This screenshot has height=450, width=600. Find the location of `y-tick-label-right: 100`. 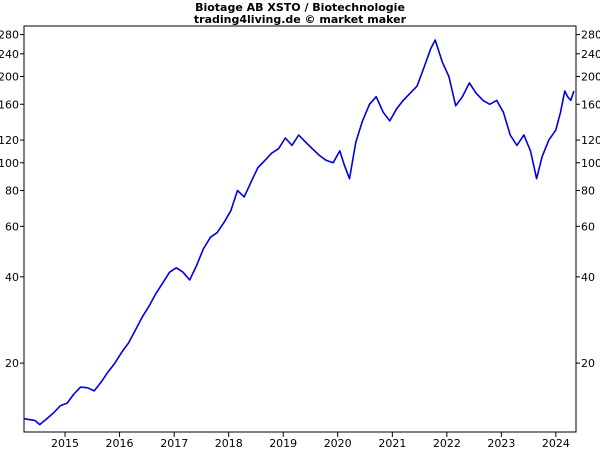

y-tick-label-right: 100 is located at coordinates (590, 163).